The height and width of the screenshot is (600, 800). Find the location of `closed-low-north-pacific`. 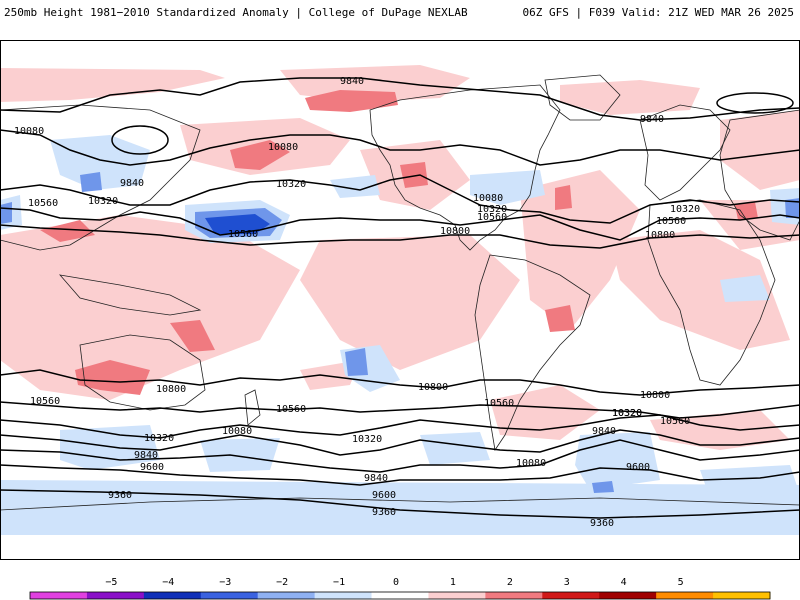

closed-low-north-pacific is located at coordinates (140, 140).